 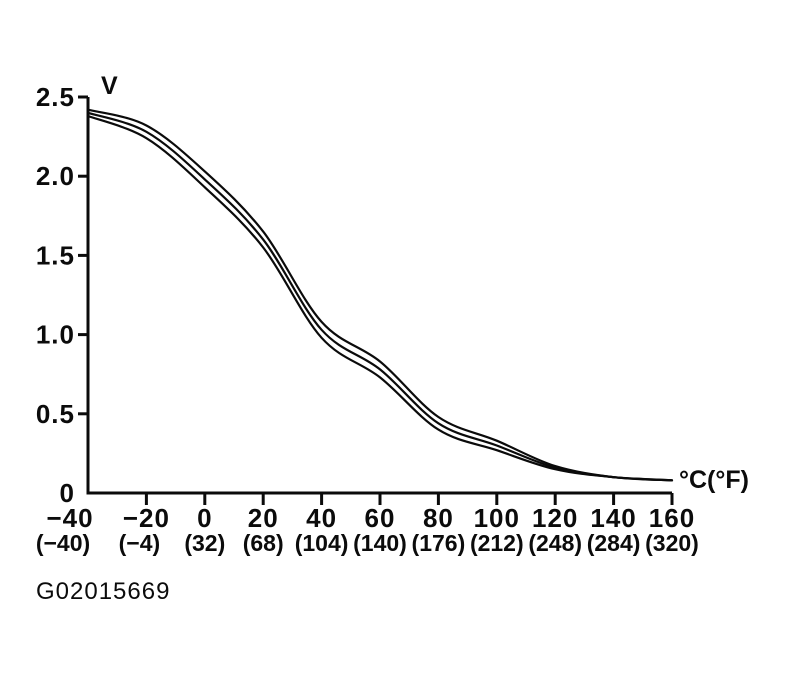 What do you see at coordinates (380, 543) in the screenshot?
I see `x-tick-label-fahrenheit: (140)` at bounding box center [380, 543].